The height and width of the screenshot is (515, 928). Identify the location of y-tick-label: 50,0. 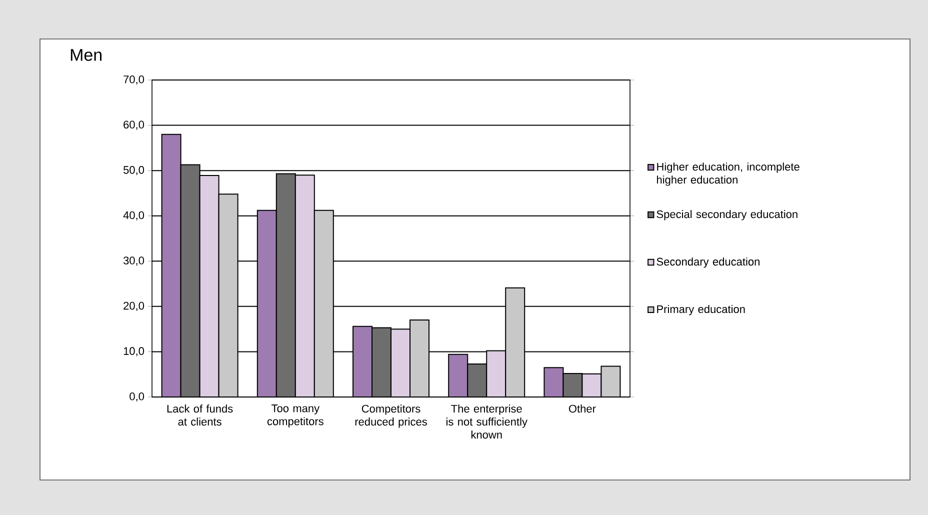
(134, 171).